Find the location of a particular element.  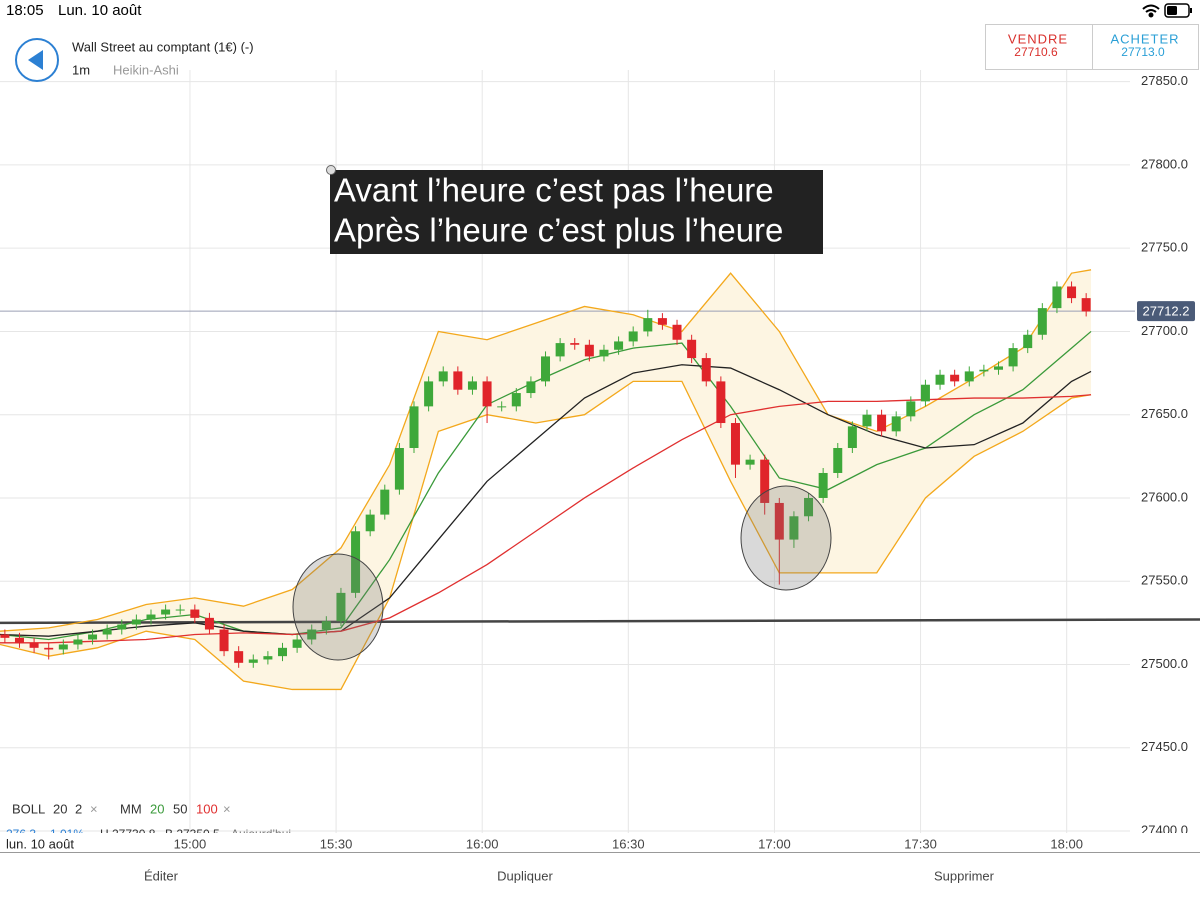

stat-item: Aujourd’hui is located at coordinates (261, 834).